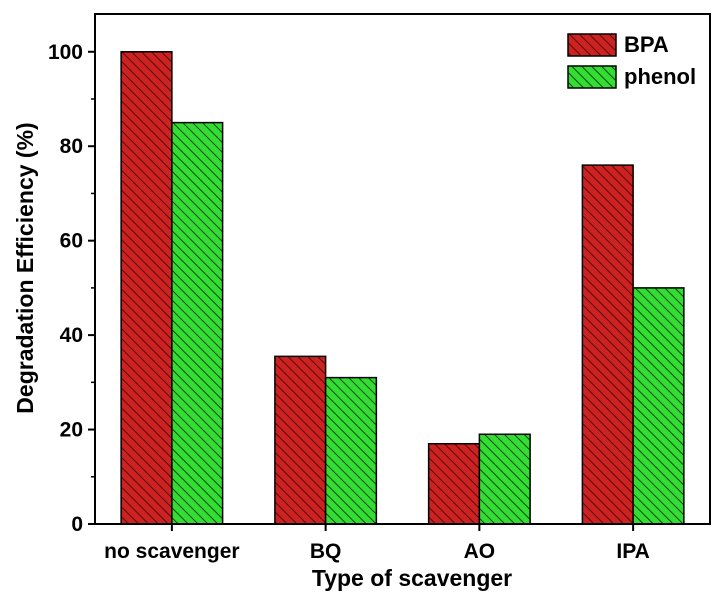 This screenshot has height=606, width=716. I want to click on x-tick-label: IPA, so click(632, 551).